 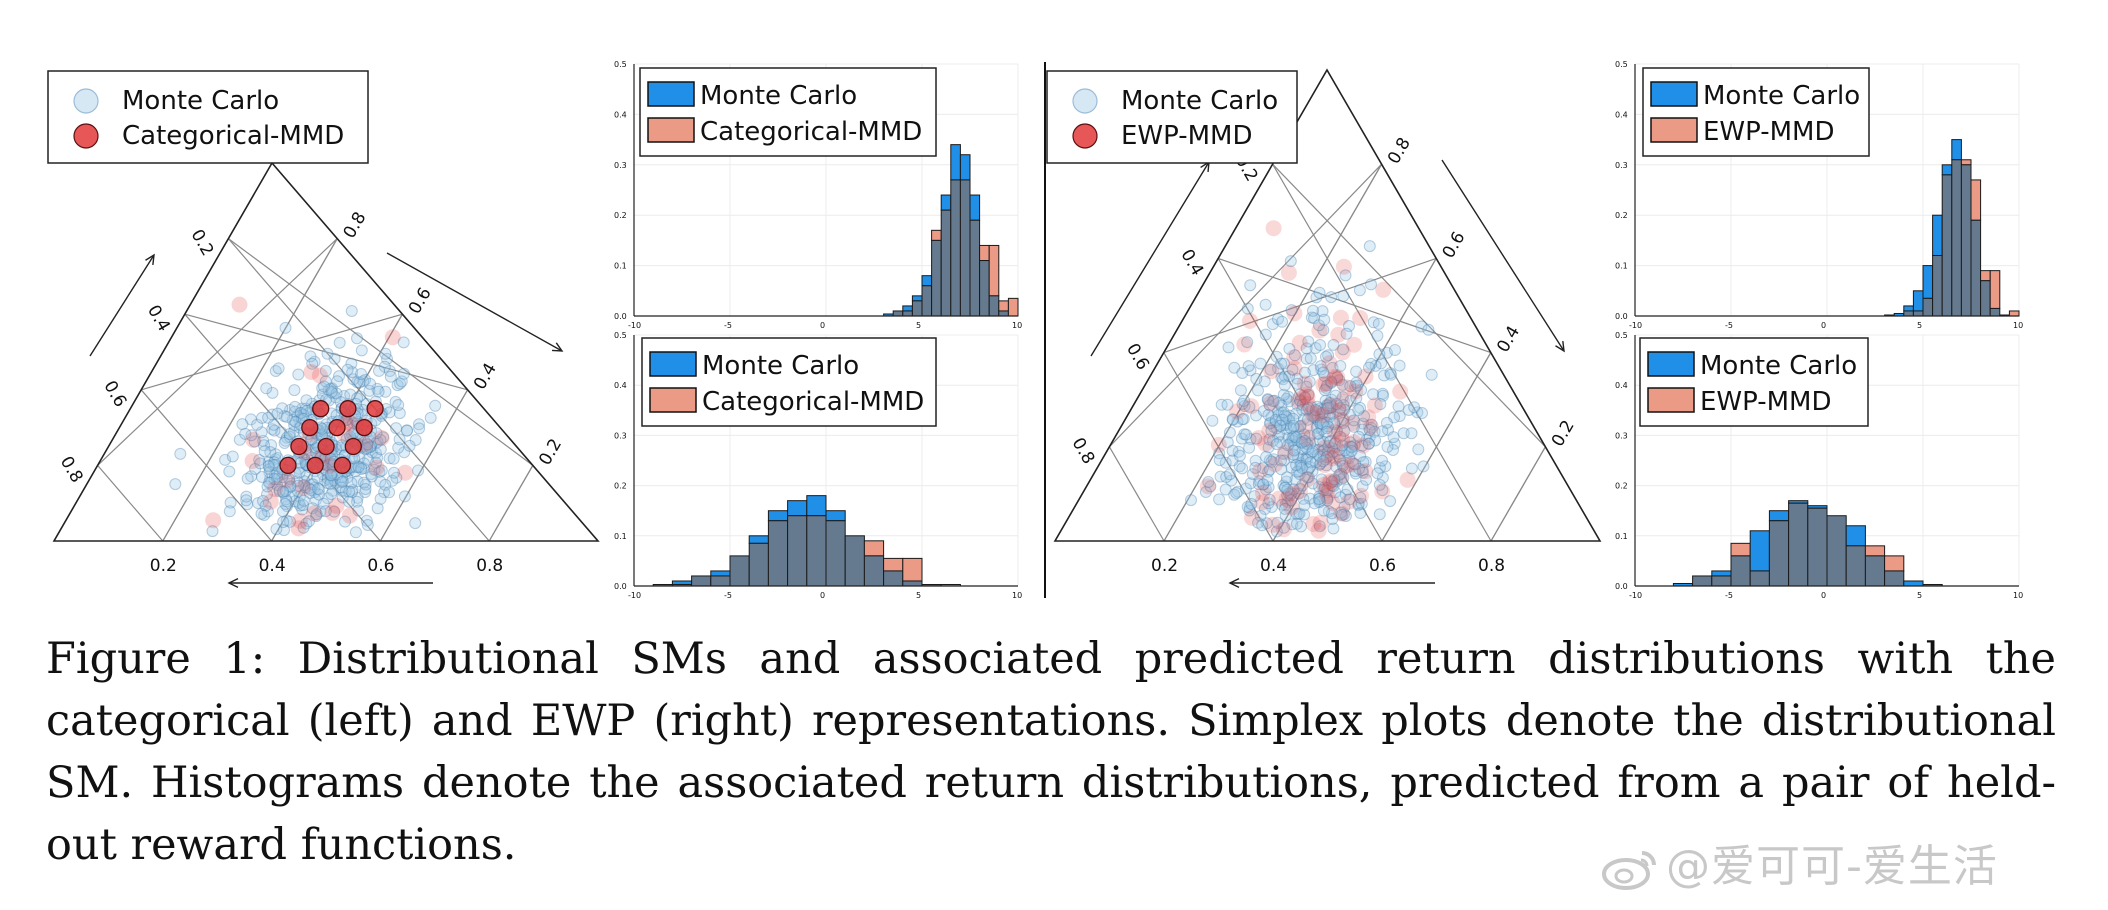 I want to click on left-arrow, so click(x=122, y=305).